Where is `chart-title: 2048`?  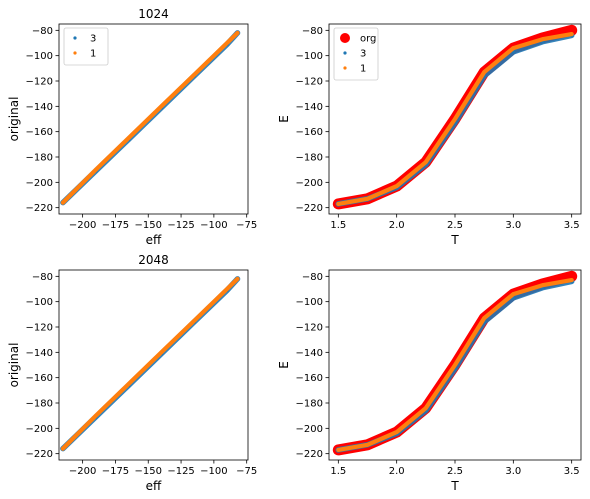 chart-title: 2048 is located at coordinates (153, 260).